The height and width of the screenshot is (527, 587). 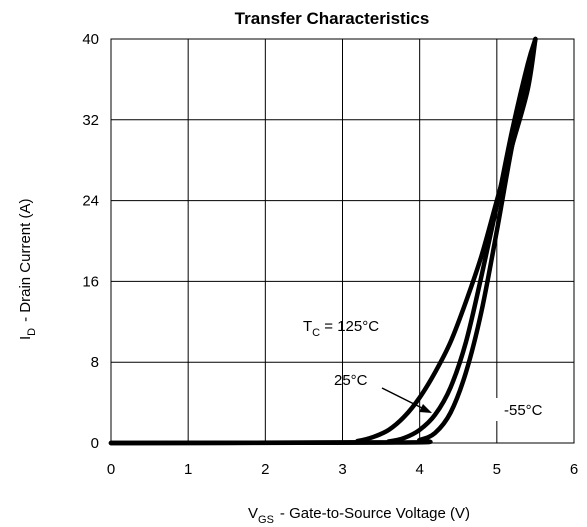 What do you see at coordinates (359, 515) in the screenshot?
I see `x-axis-label: VGS - Gate-to-Source Voltage (V)` at bounding box center [359, 515].